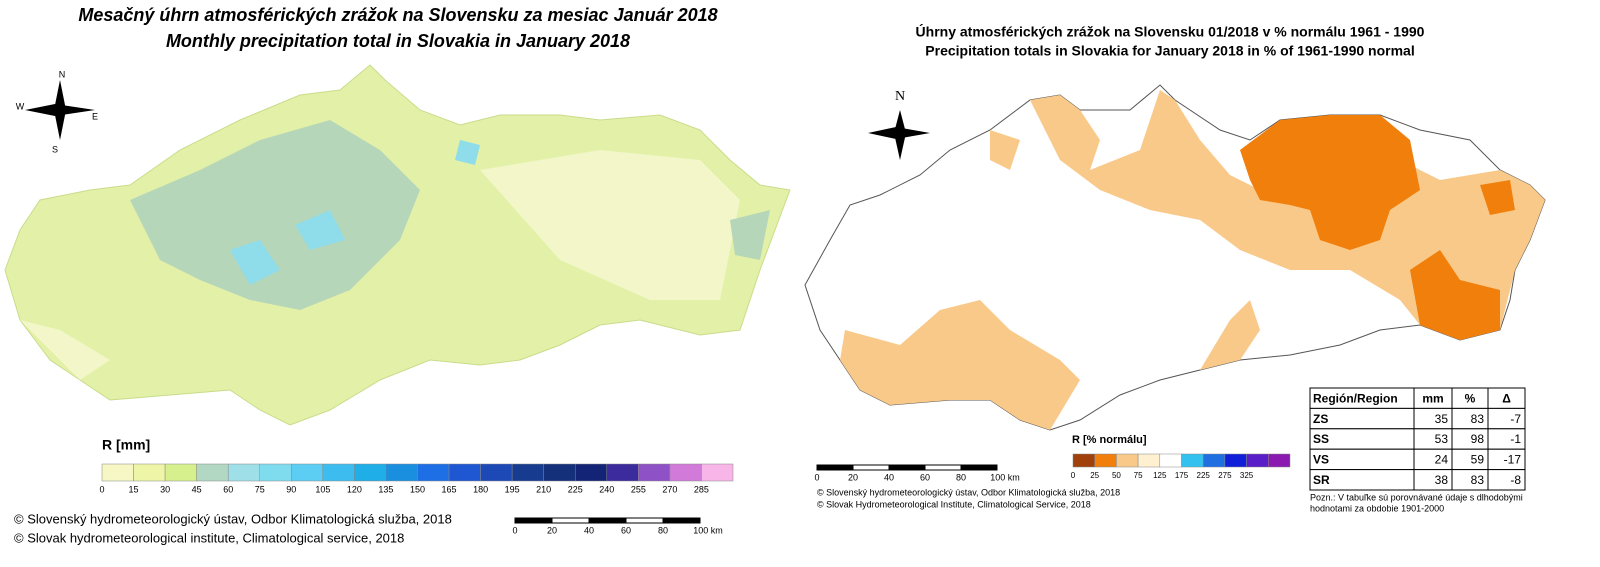 Image resolution: width=1600 pixels, height=567 pixels. What do you see at coordinates (1247, 475) in the screenshot?
I see `legend-label: 325` at bounding box center [1247, 475].